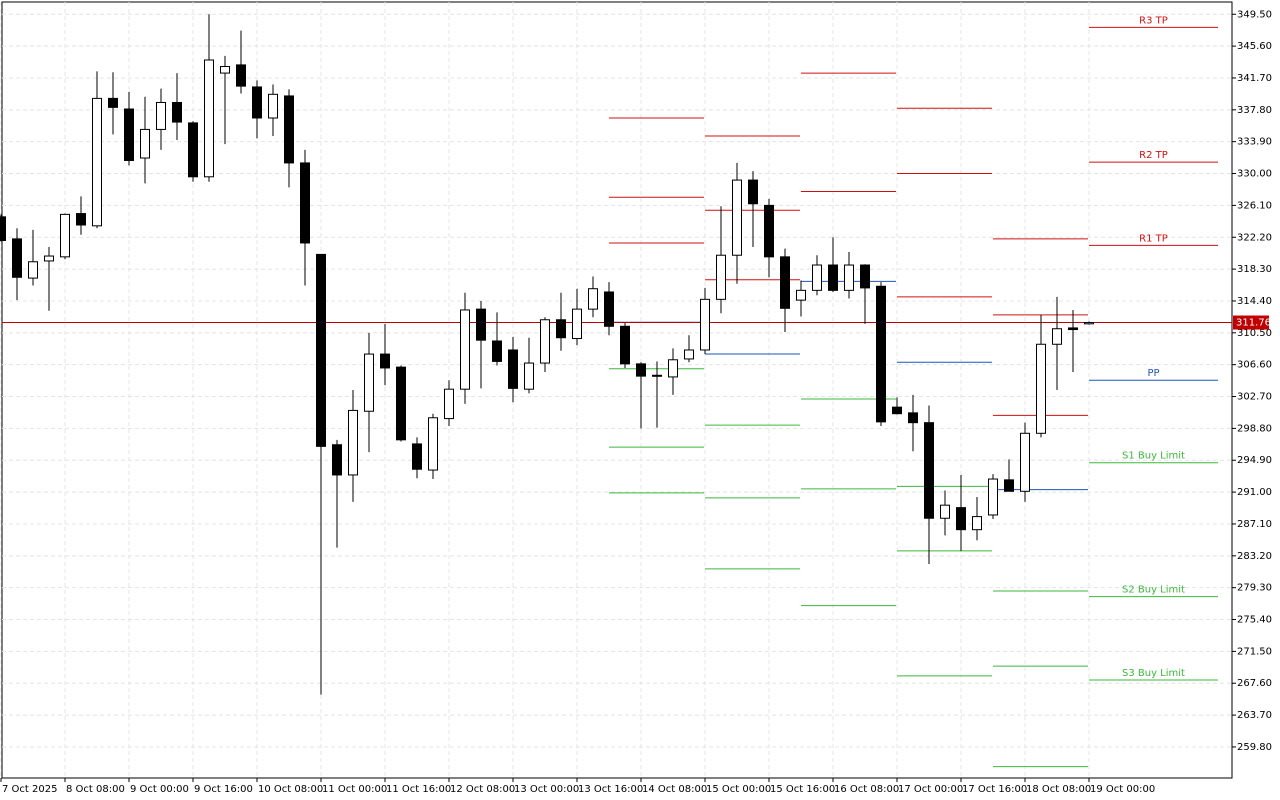 The image size is (1280, 800). Describe the element at coordinates (418, 789) in the screenshot. I see `x-tick-label: 11 Oct 16:00` at that location.